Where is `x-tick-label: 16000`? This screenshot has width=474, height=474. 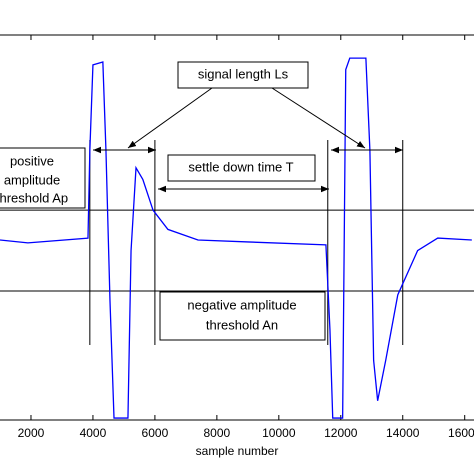
x-tick-label: 16000 is located at coordinates (461, 433).